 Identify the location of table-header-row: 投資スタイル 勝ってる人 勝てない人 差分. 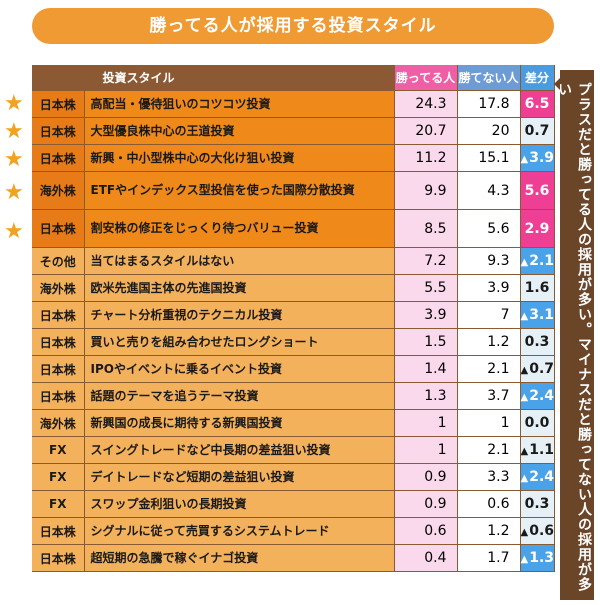
(293, 78).